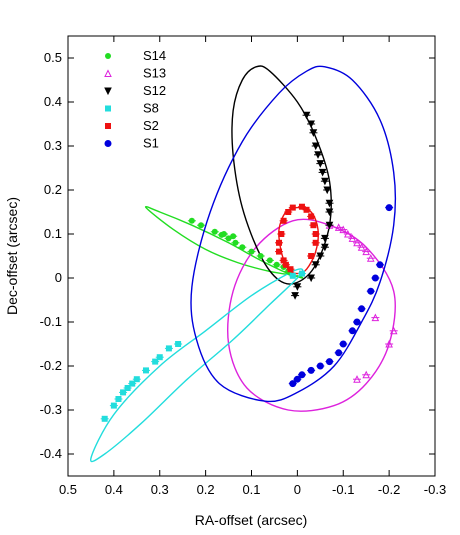 The height and width of the screenshot is (535, 460). I want to click on y-tick-label: 0, so click(58, 277).